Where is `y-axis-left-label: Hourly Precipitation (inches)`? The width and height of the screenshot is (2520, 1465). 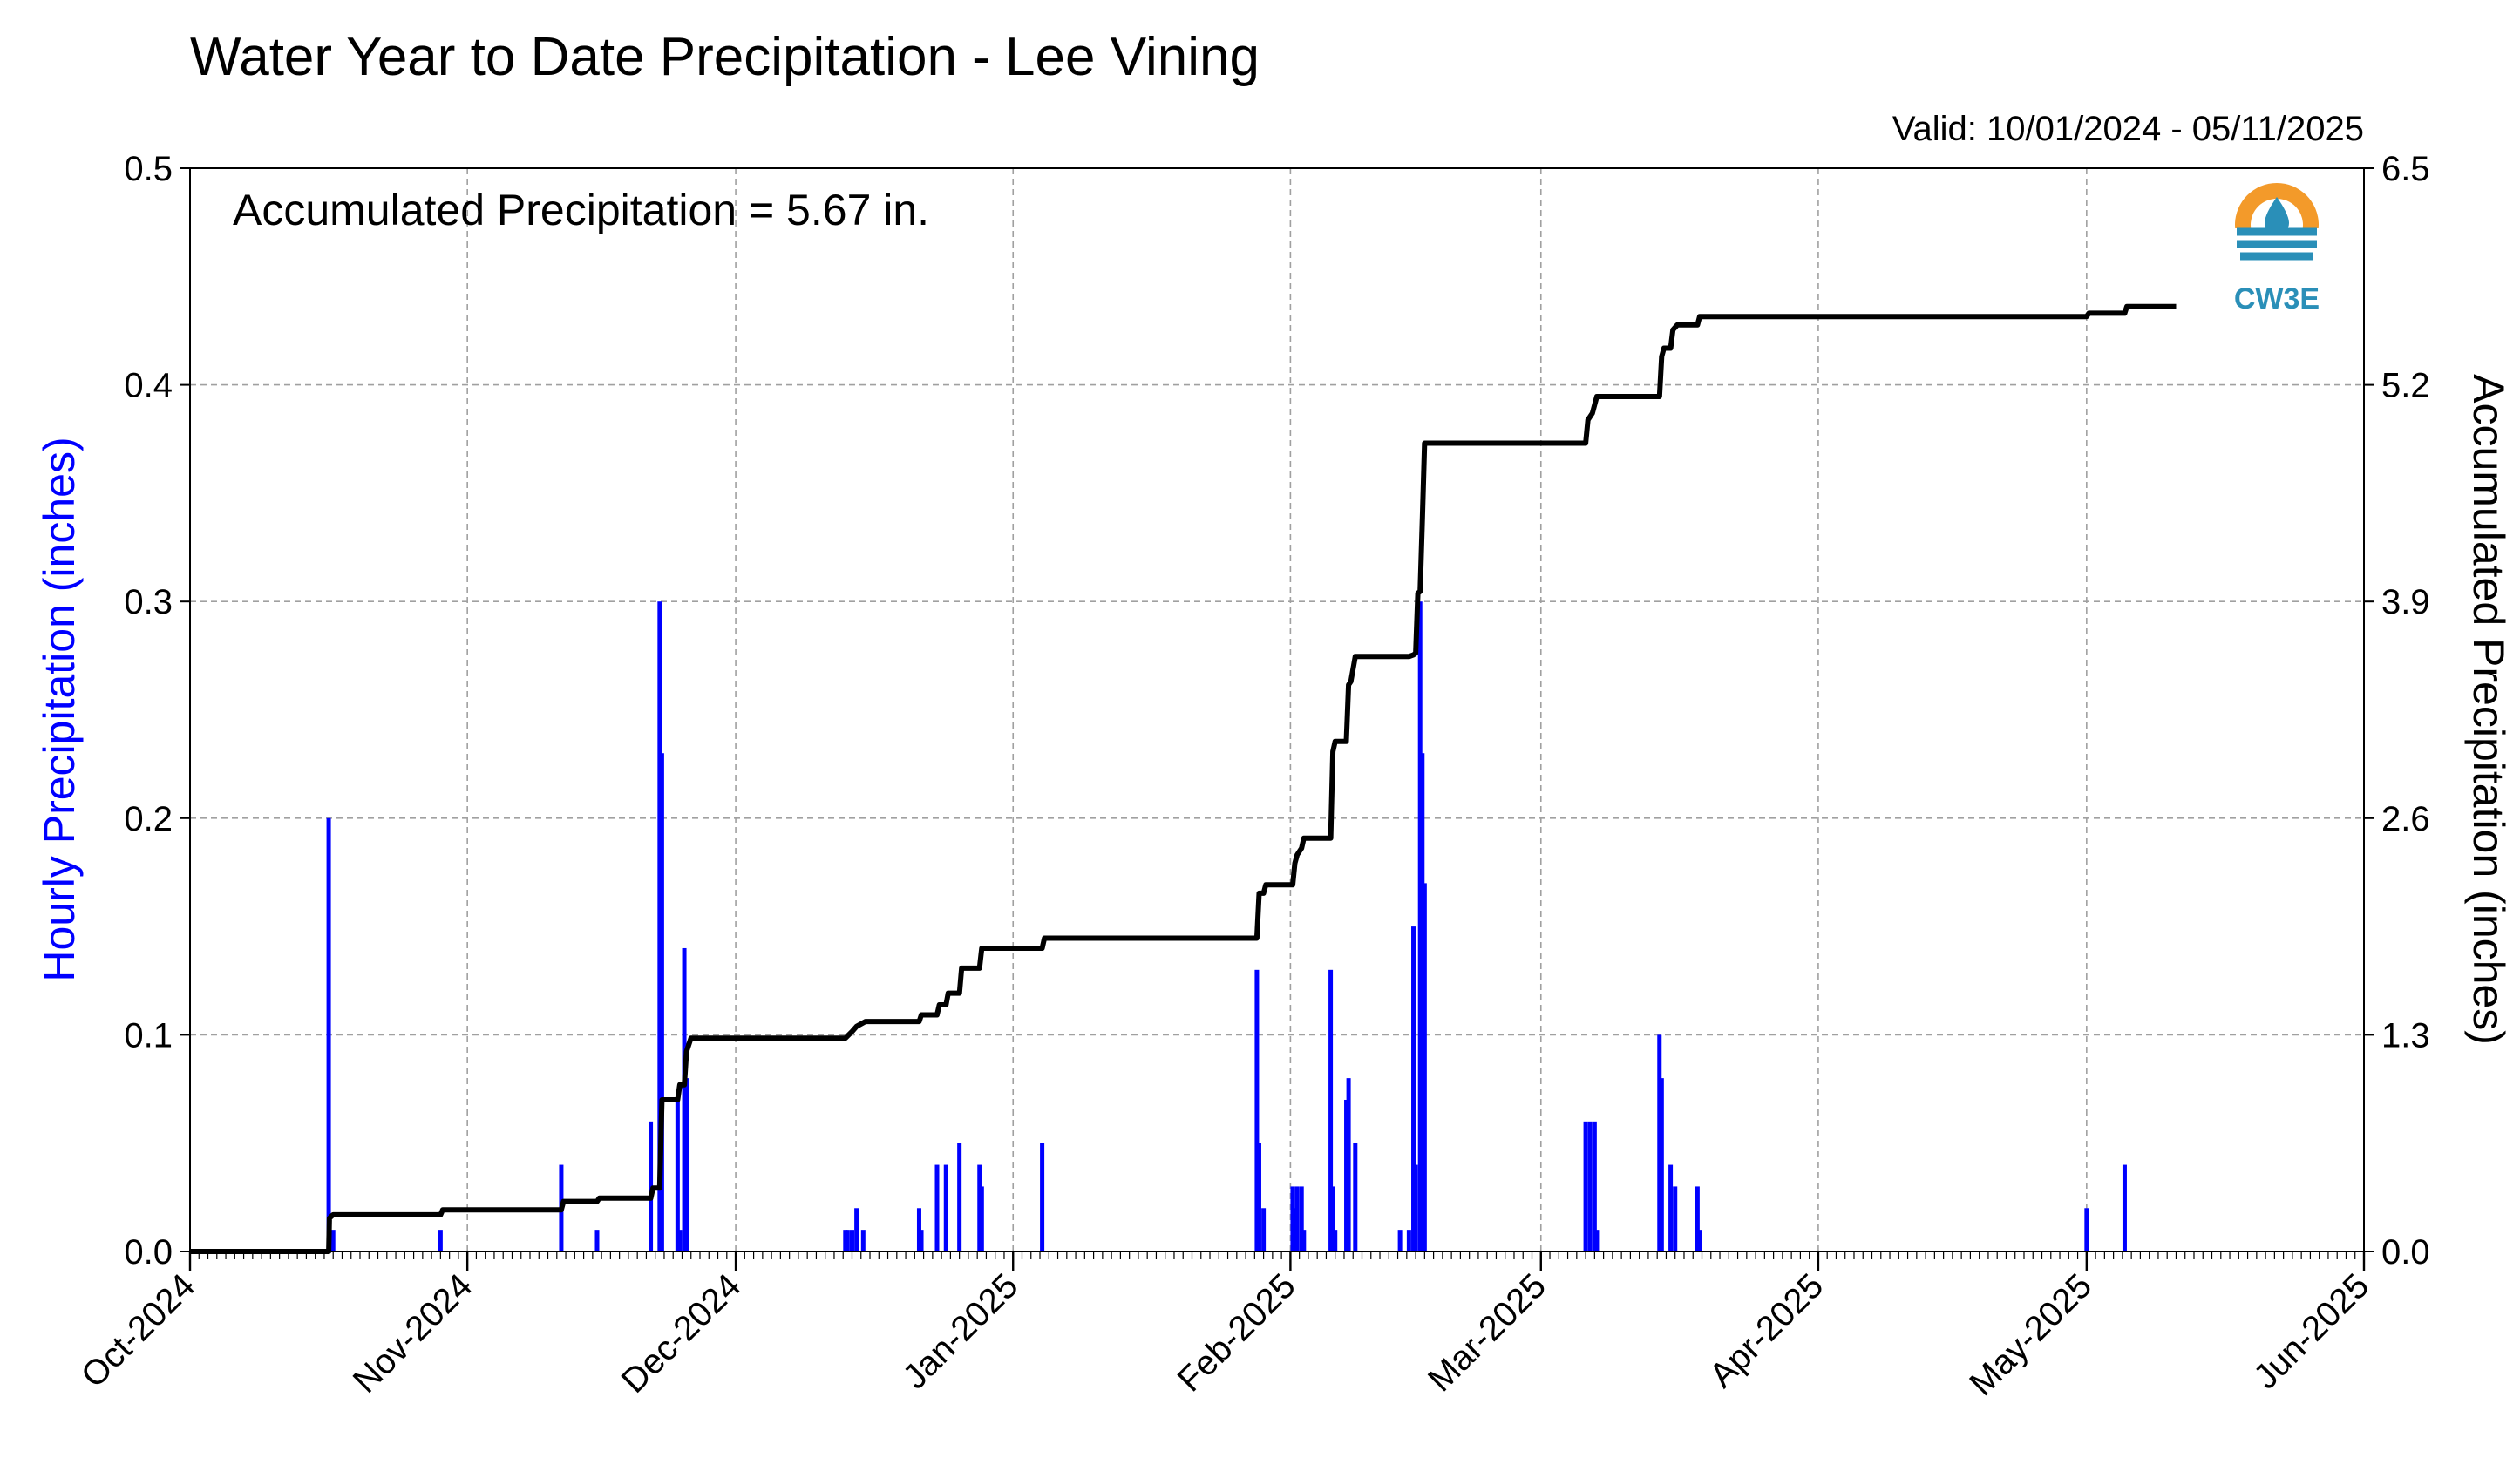
y-axis-left-label: Hourly Precipitation (inches) is located at coordinates (59, 709).